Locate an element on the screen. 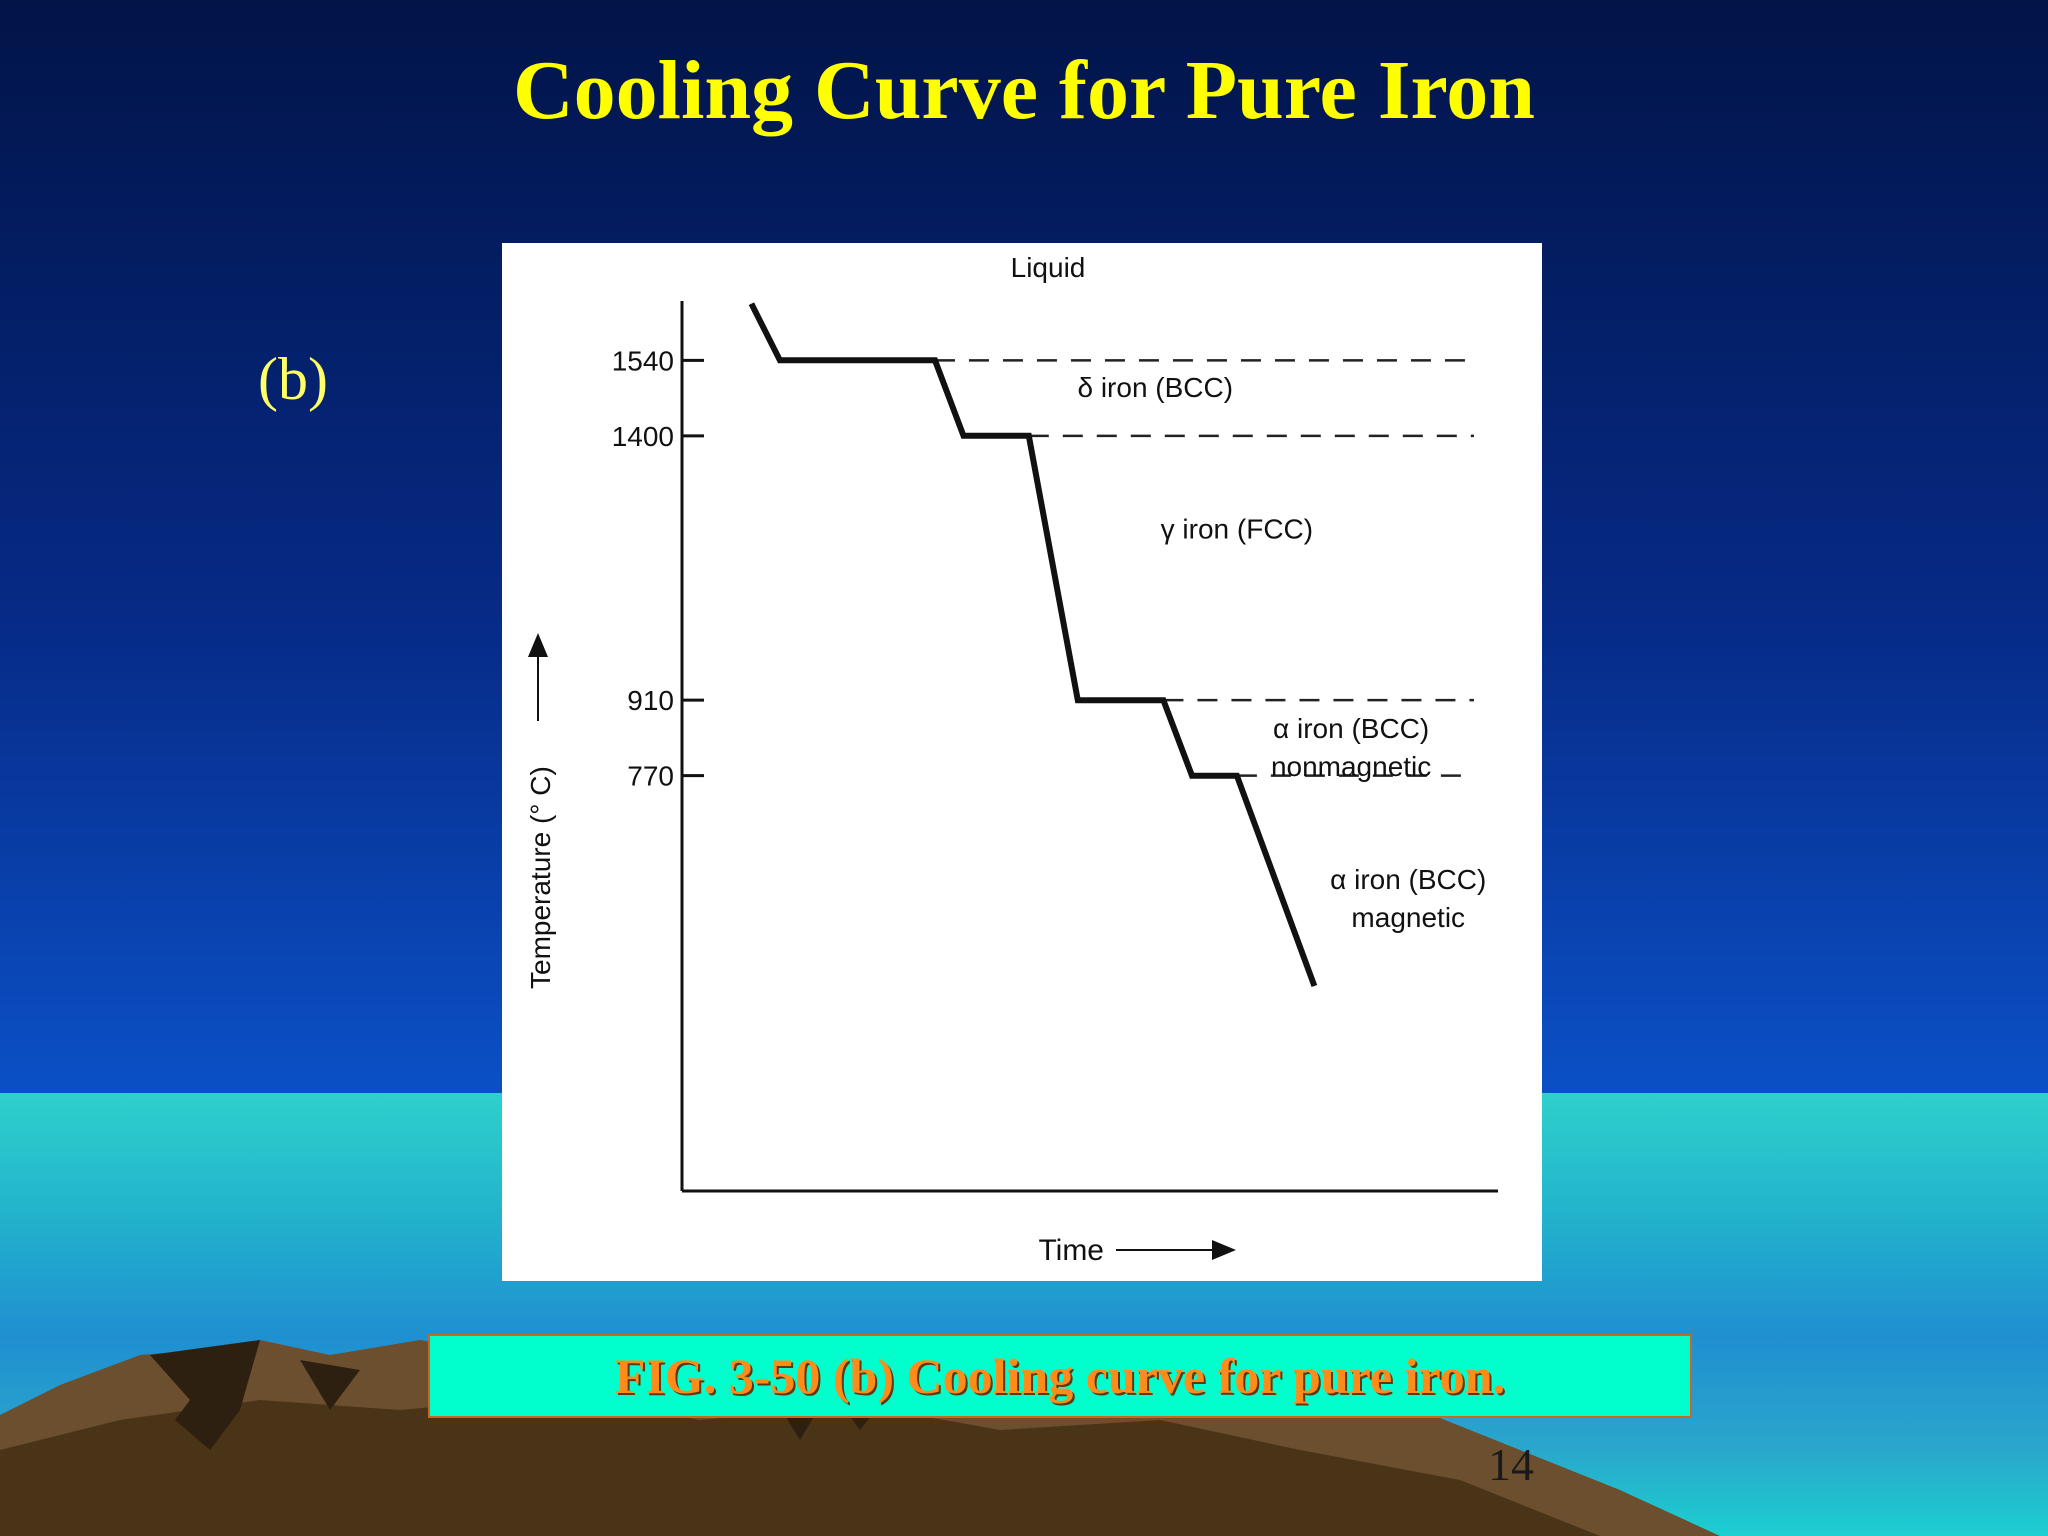 The image size is (2048, 1536). page-number: 14 is located at coordinates (1511, 1464).